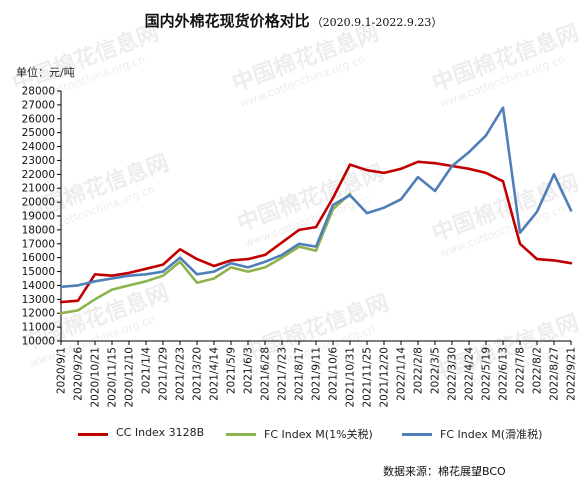 The image size is (587, 491). I want to click on x-tick-label: 2021/12/20, so click(385, 377).